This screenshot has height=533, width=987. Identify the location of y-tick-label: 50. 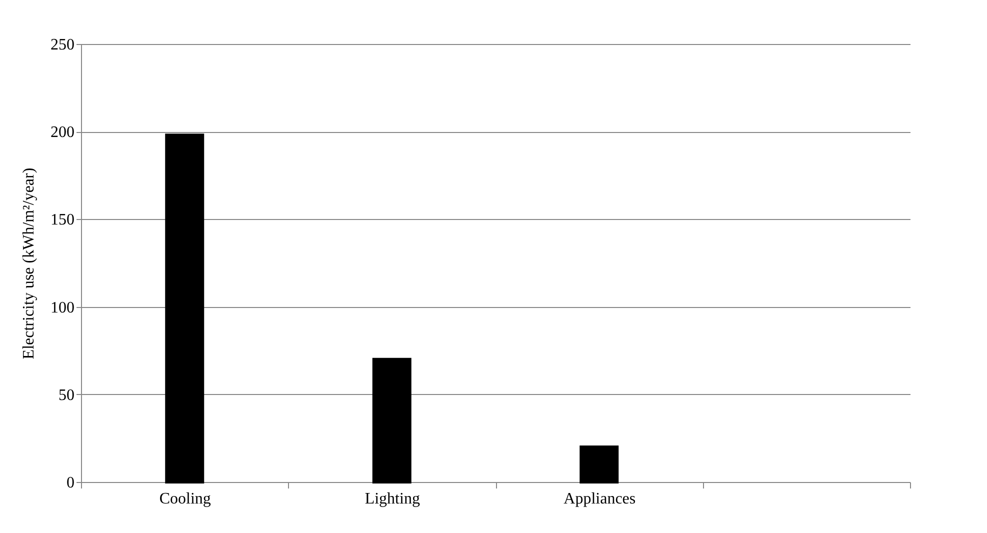
(66, 395).